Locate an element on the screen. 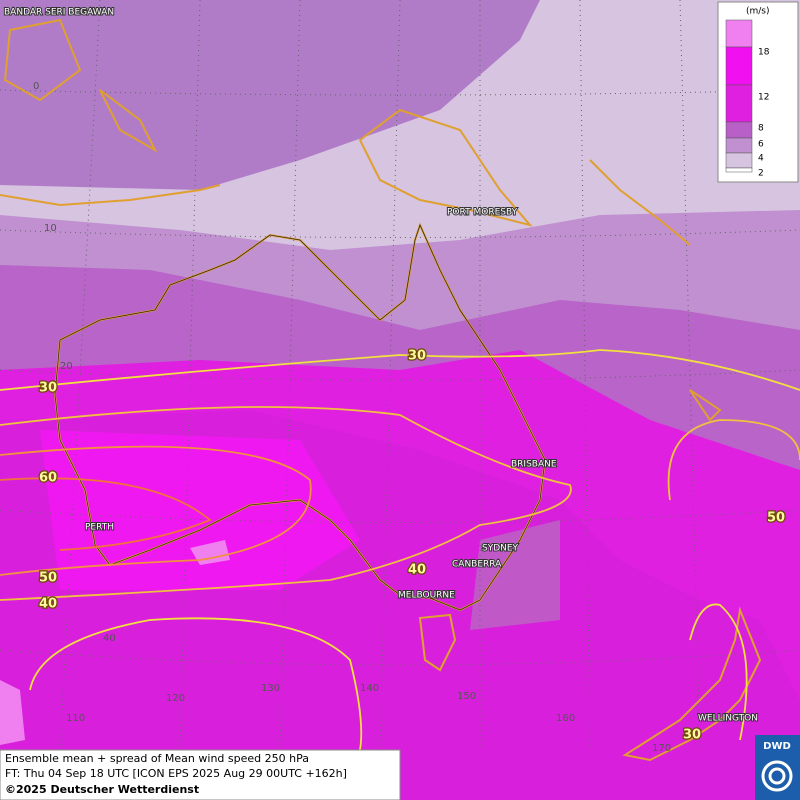 Image resolution: width=800 pixels, height=800 pixels. legend-level: 4 is located at coordinates (761, 159).